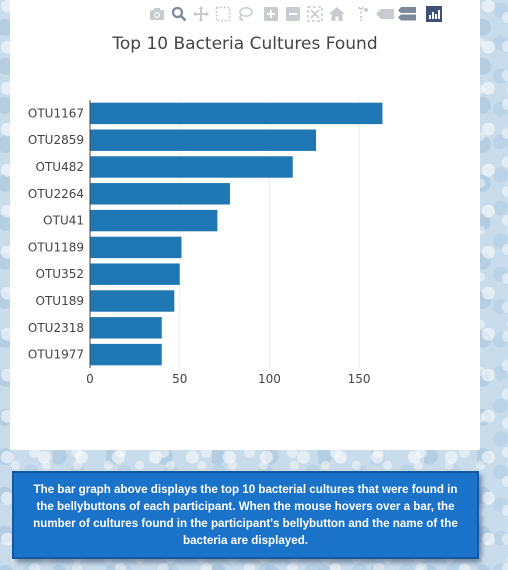  What do you see at coordinates (201, 14) in the screenshot?
I see `pan-icon` at bounding box center [201, 14].